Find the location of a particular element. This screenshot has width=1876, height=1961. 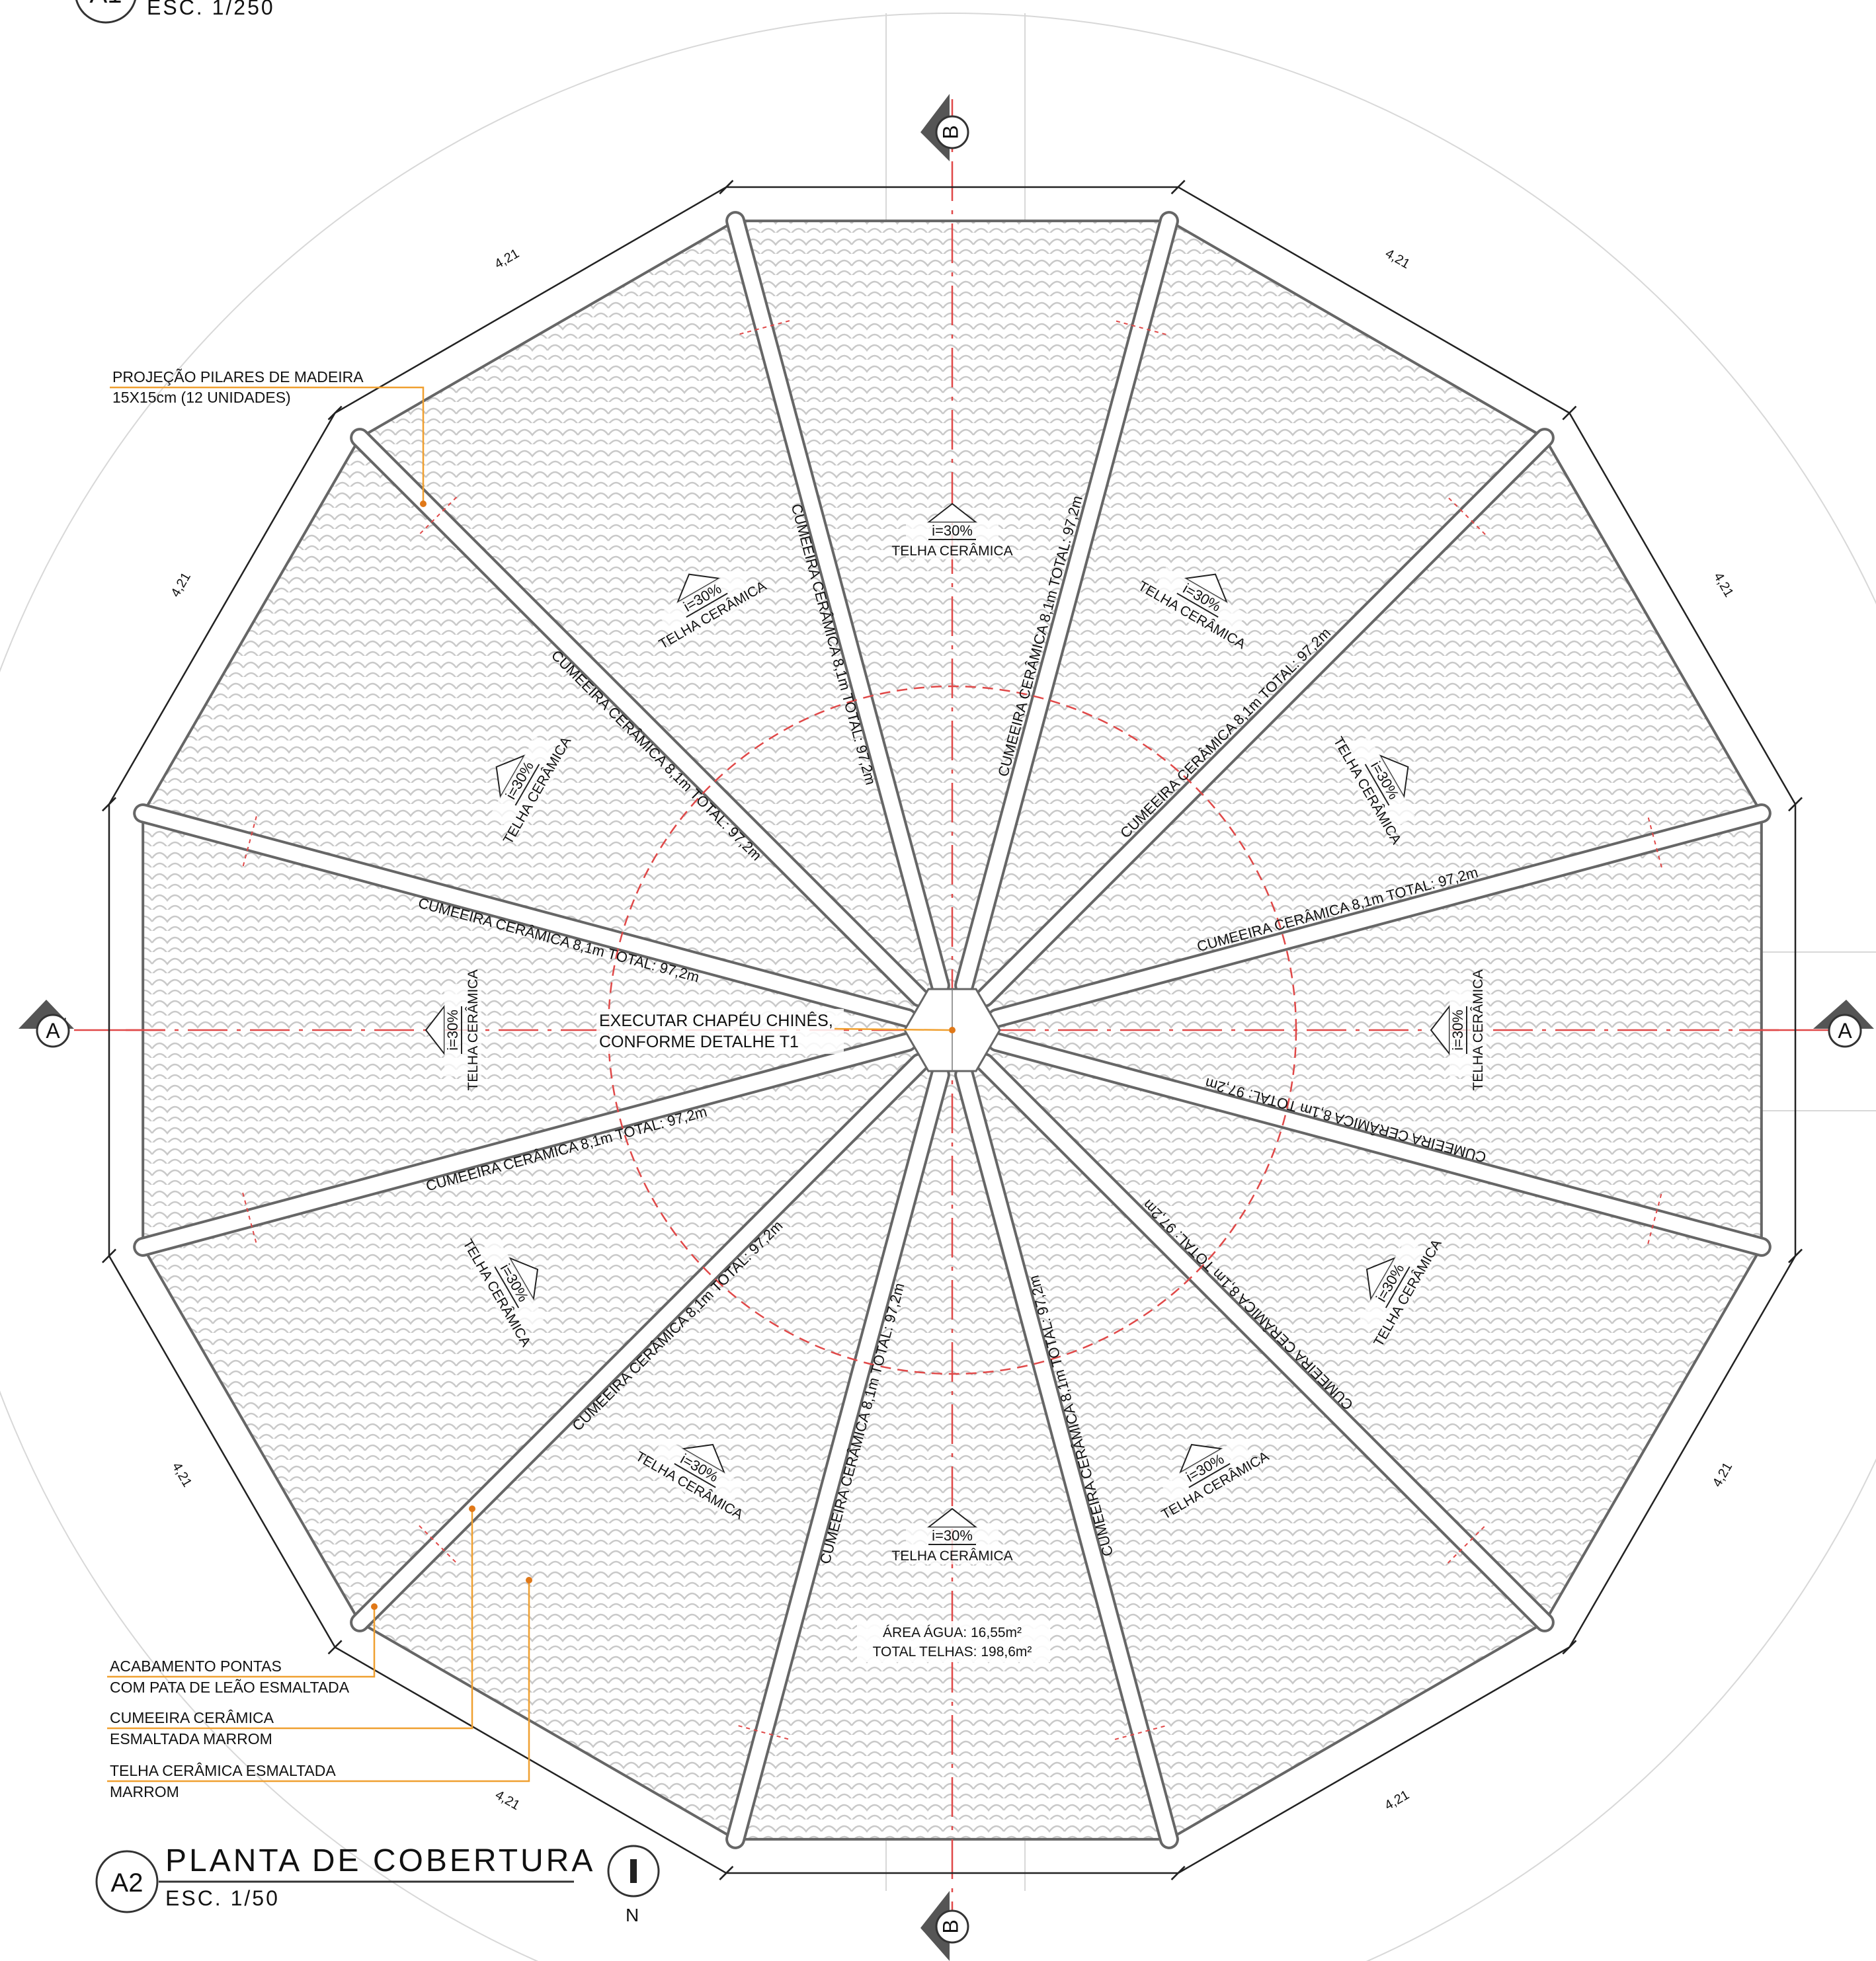

callout-pillars-line2: 15X15cm (12 UNIDADES) is located at coordinates (201, 397).